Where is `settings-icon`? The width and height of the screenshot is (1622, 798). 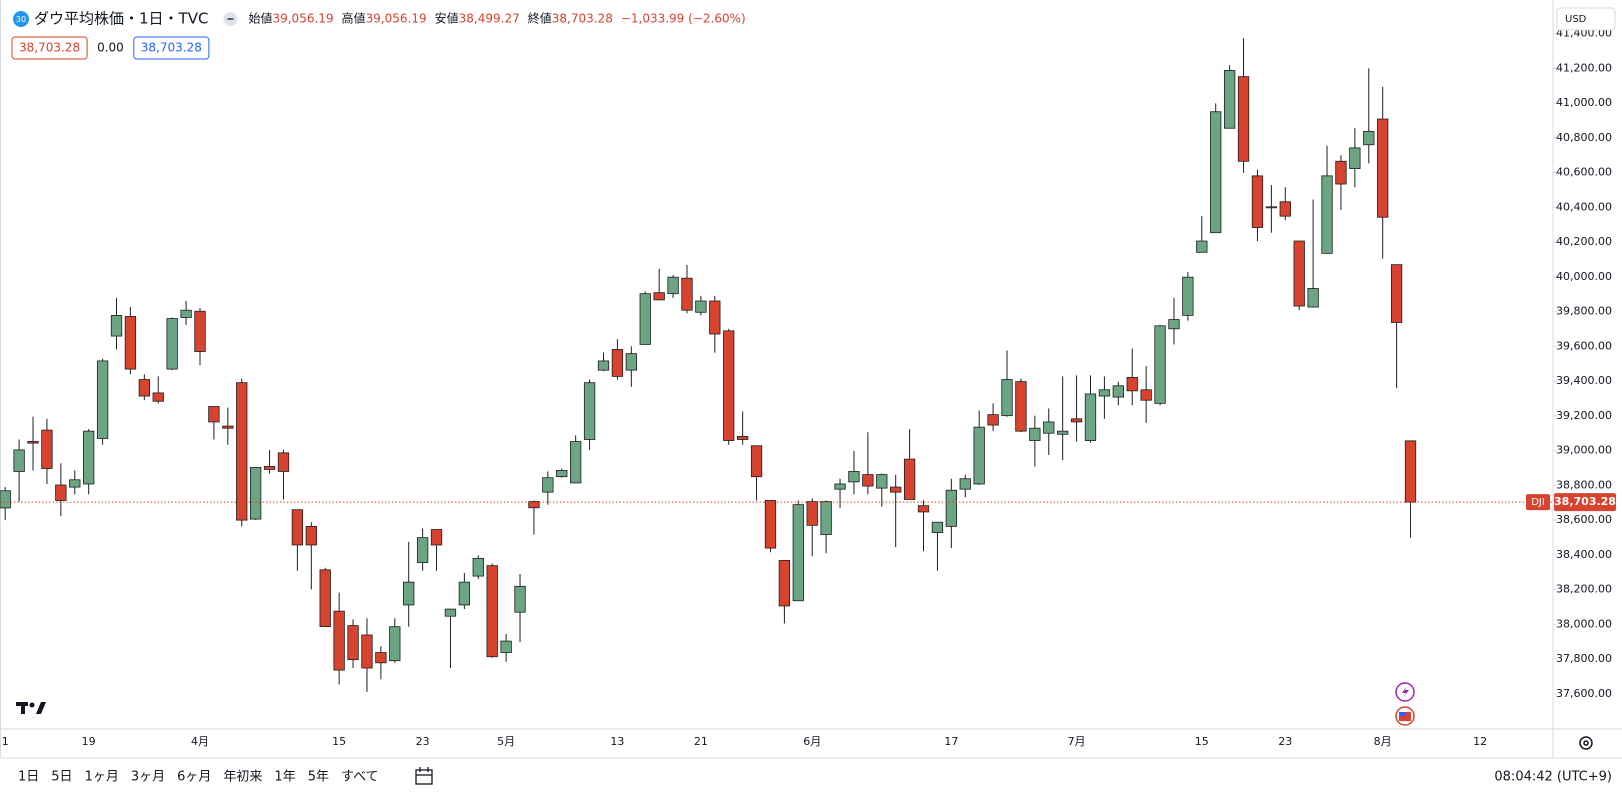
settings-icon is located at coordinates (1586, 743).